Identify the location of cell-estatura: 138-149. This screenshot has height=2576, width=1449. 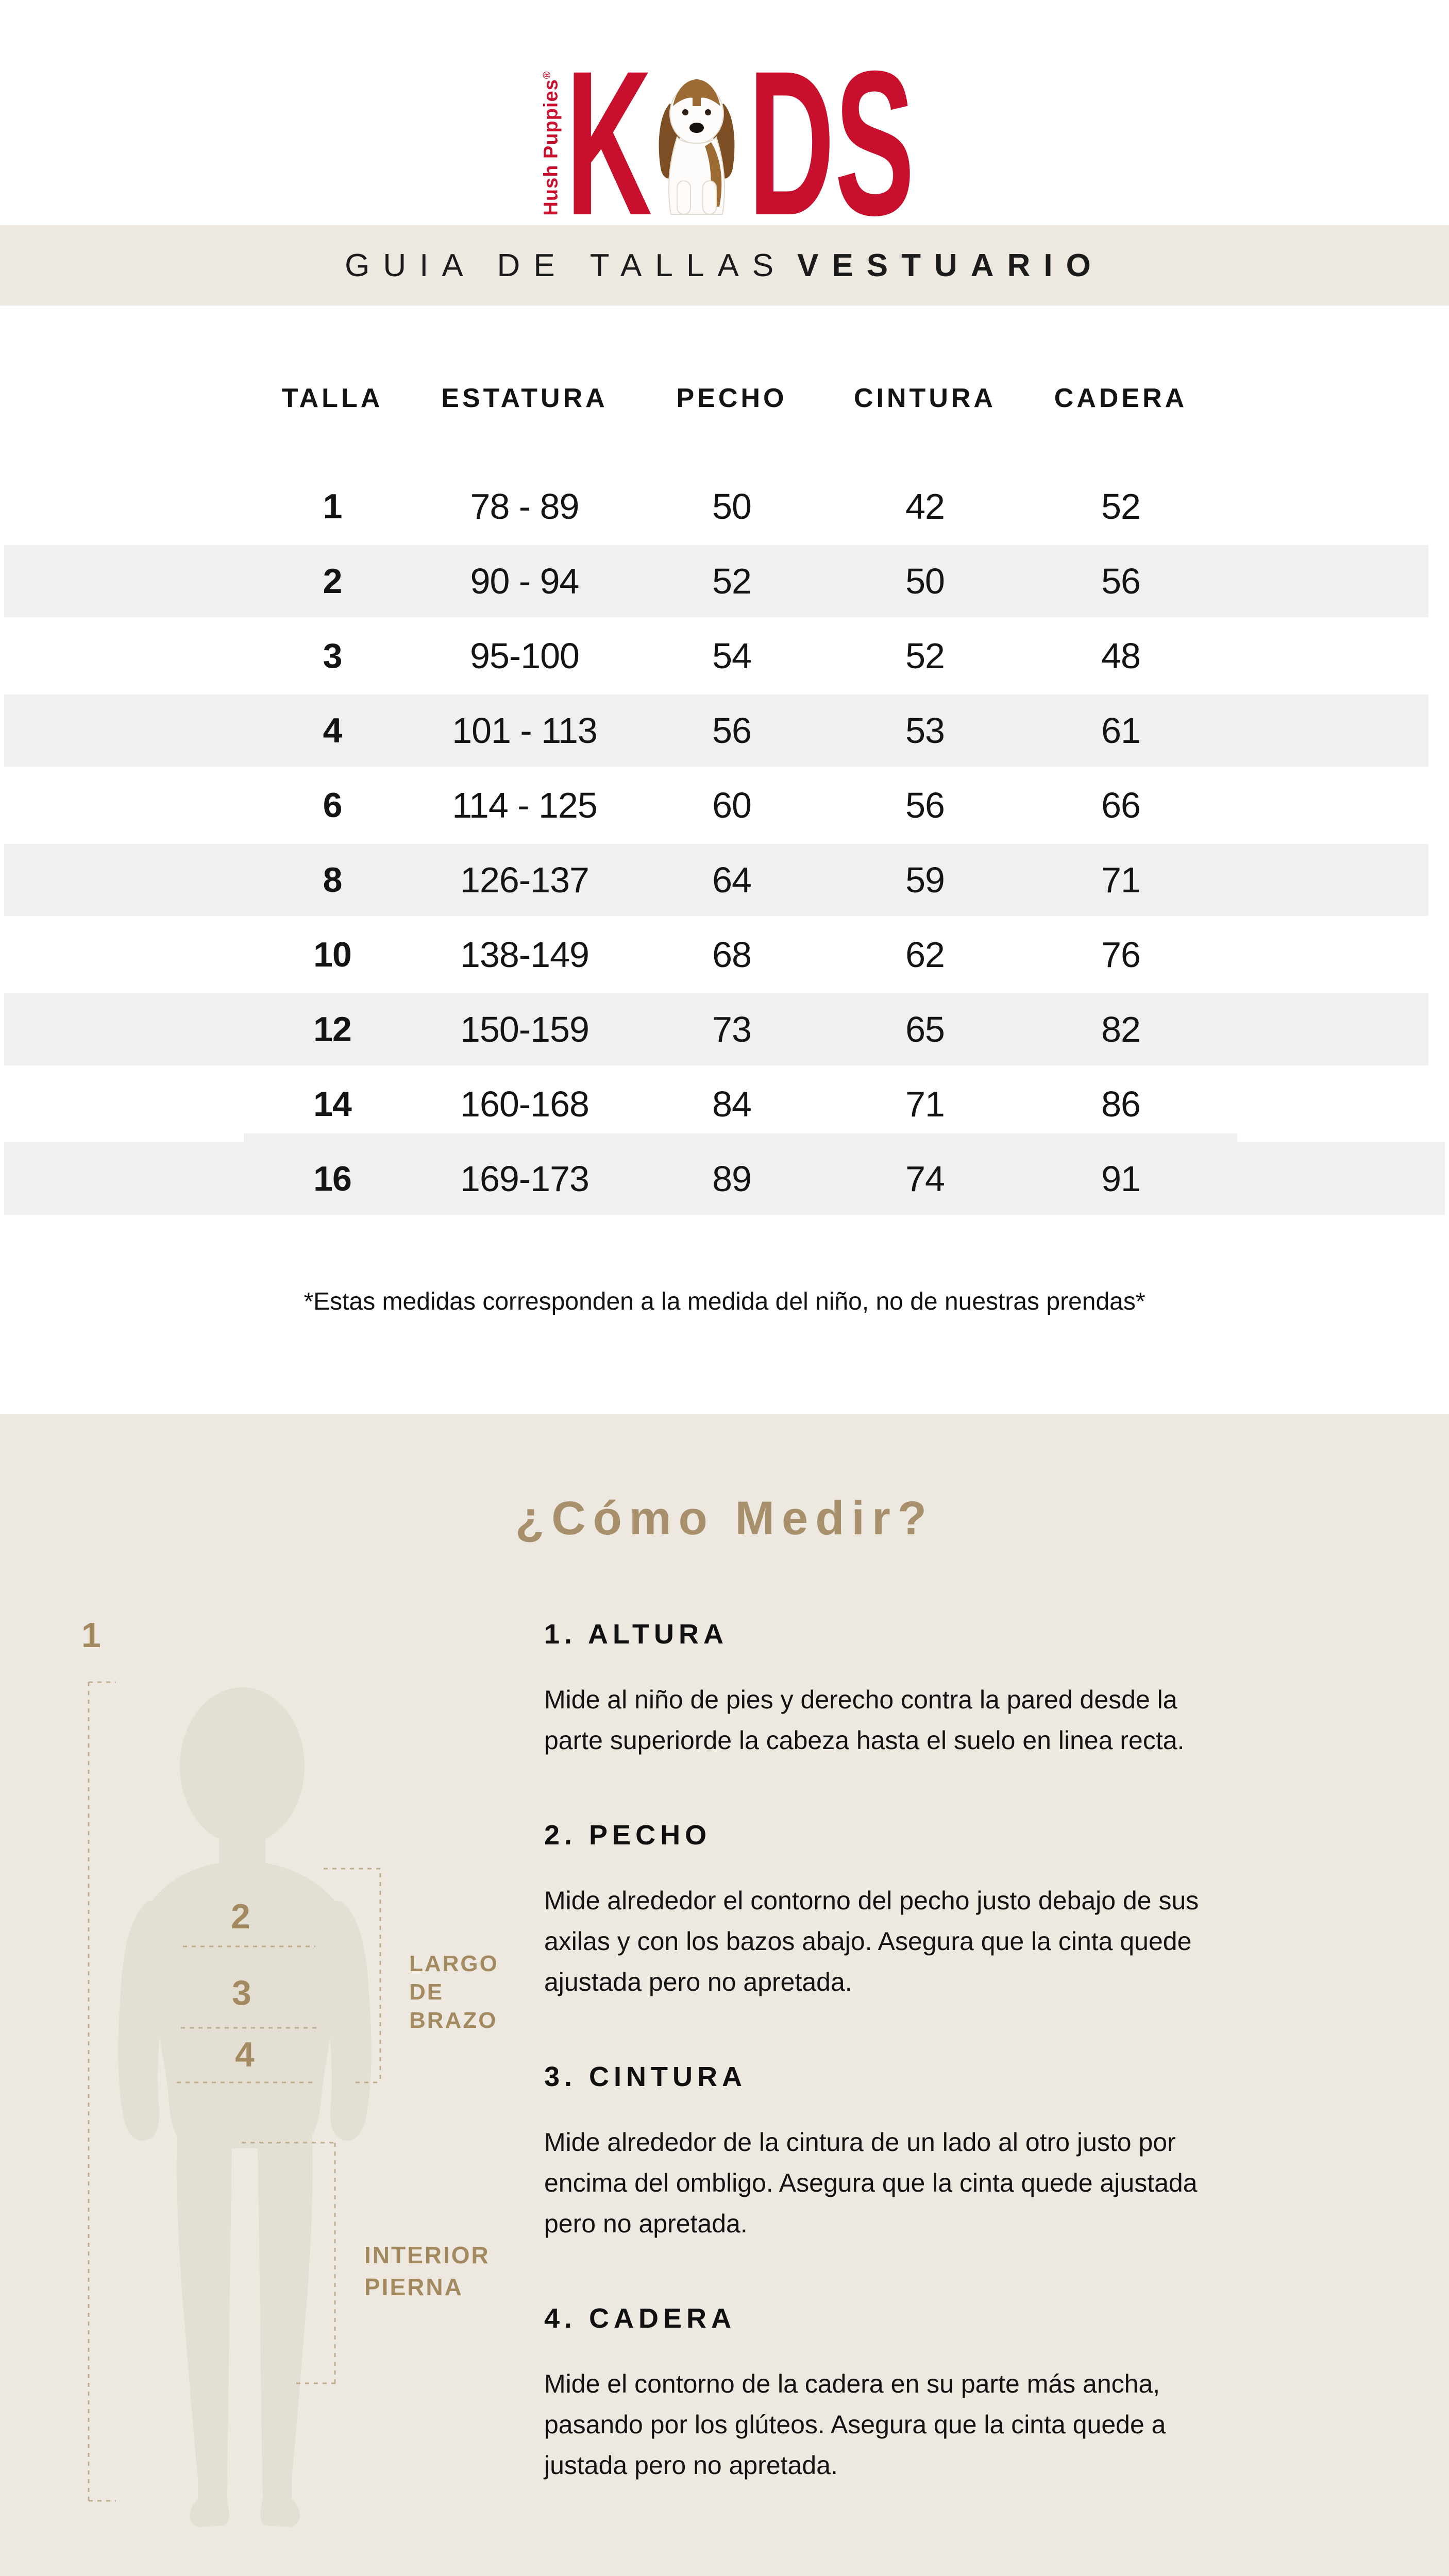
(524, 955).